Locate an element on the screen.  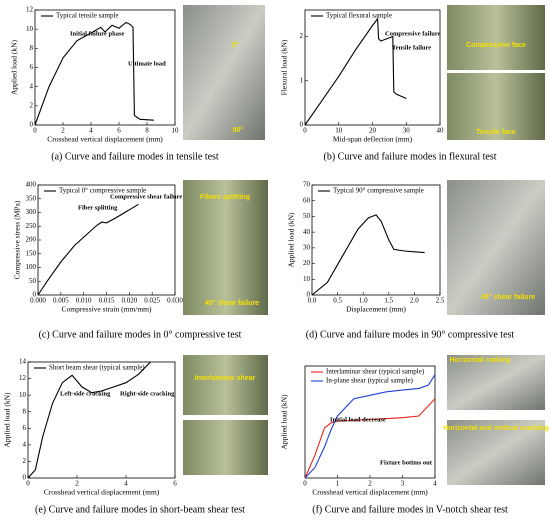
x-axis-label: Mid-span deflection (mm) is located at coordinates (373, 139).